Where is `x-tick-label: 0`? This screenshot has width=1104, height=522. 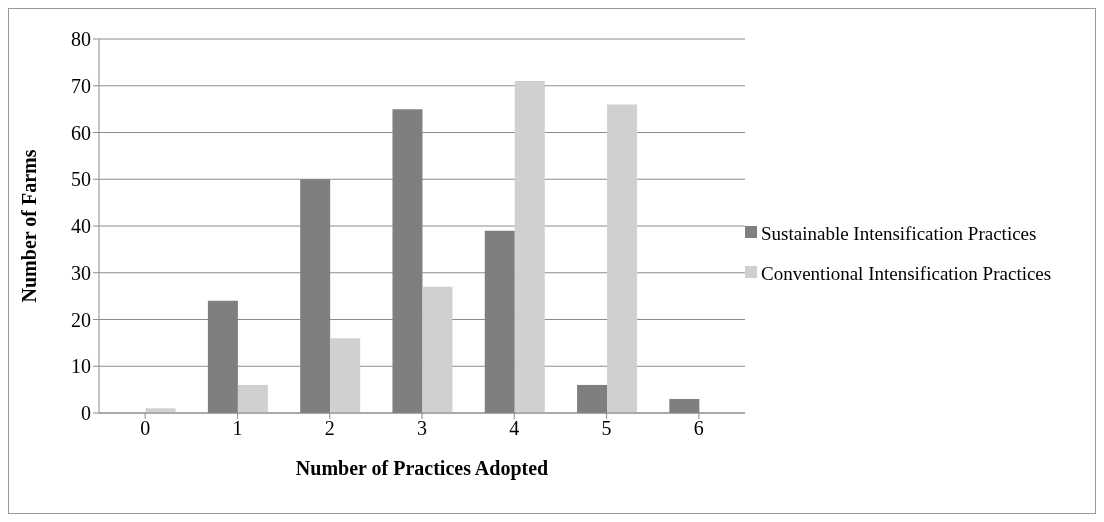
x-tick-label: 0 is located at coordinates (145, 428).